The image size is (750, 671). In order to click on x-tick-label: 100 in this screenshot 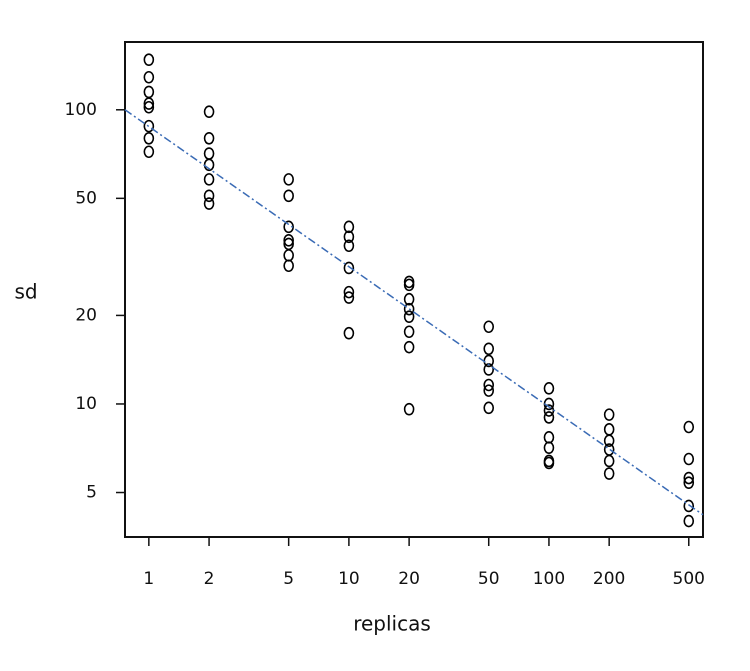, I will do `click(549, 579)`.